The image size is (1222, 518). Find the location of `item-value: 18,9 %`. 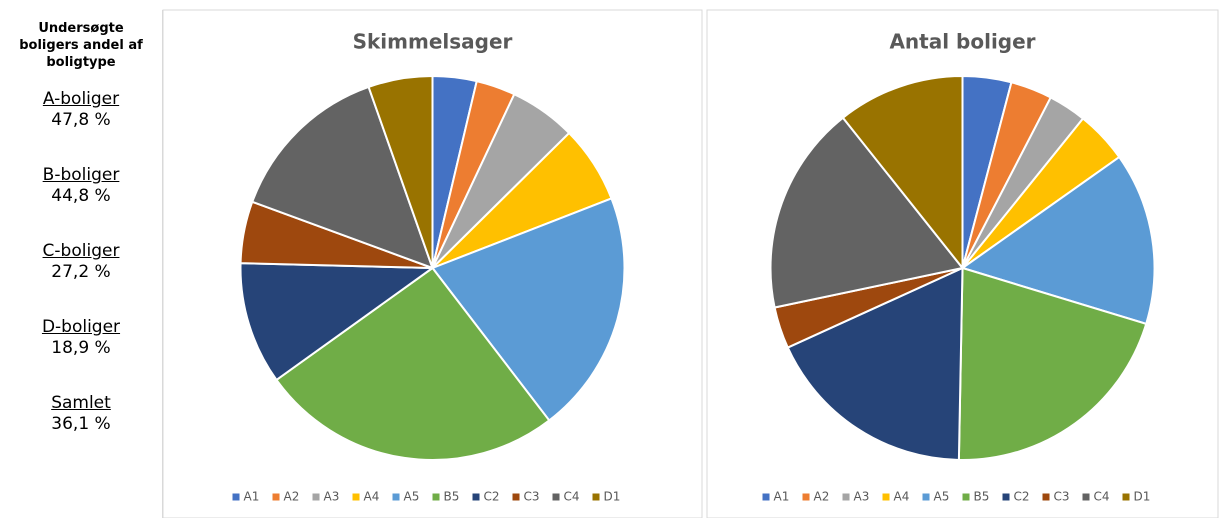

item-value: 18,9 % is located at coordinates (81, 348).